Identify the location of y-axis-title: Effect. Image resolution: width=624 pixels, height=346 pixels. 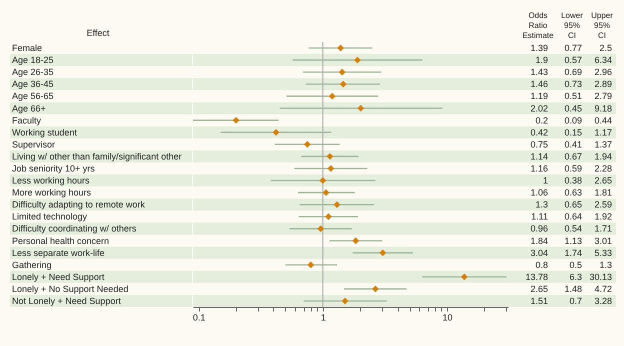
(98, 33).